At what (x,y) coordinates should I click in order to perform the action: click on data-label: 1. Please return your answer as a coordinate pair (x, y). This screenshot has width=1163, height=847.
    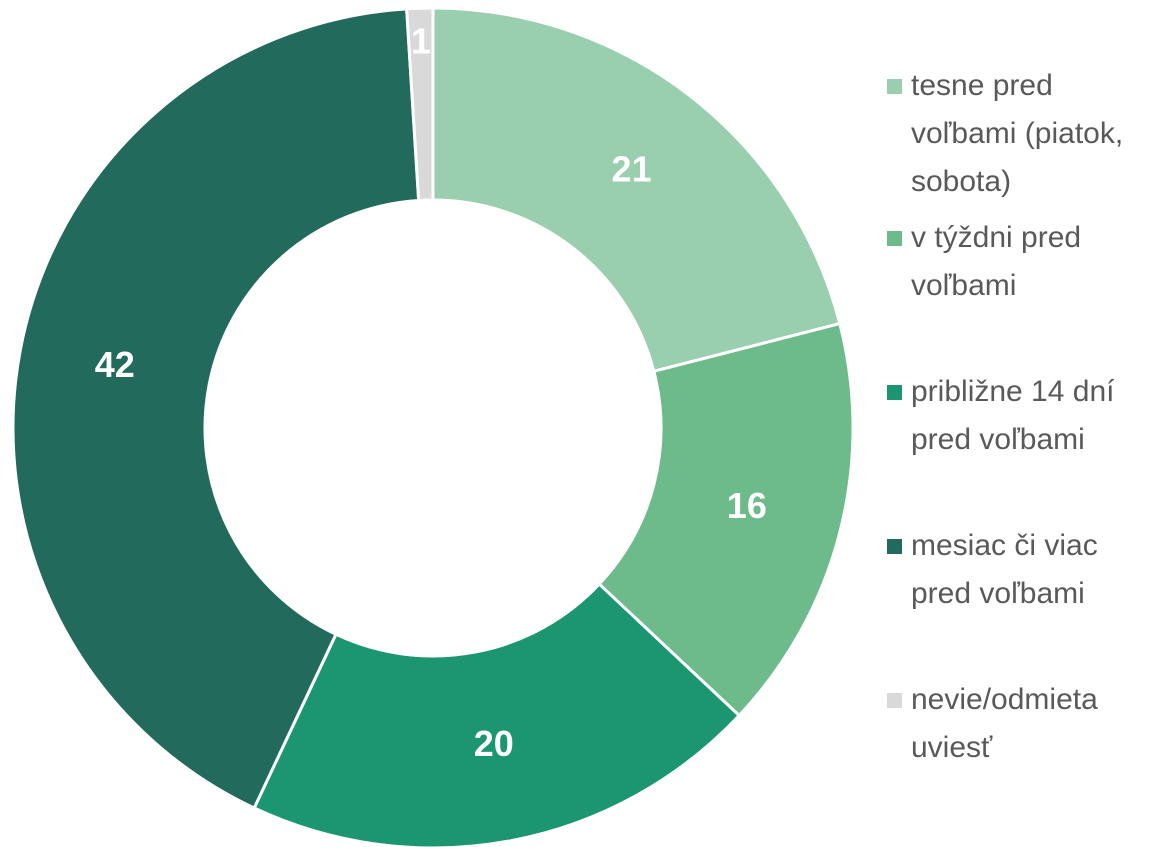
    Looking at the image, I should click on (421, 41).